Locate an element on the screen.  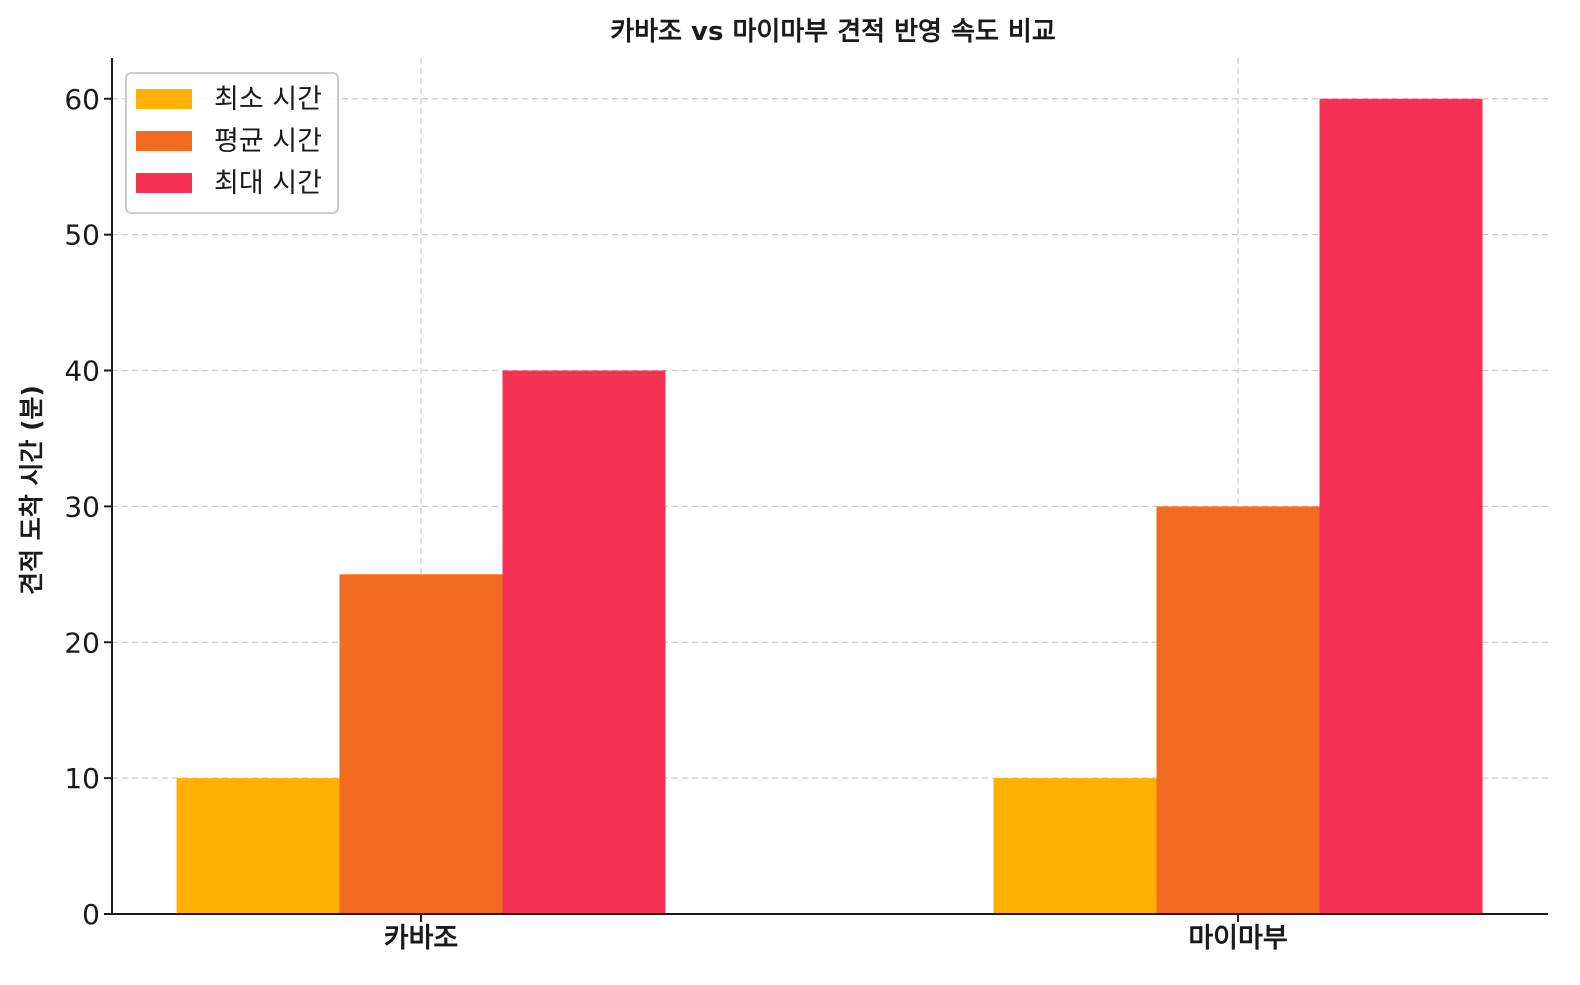
legend-label: 평균 시간 is located at coordinates (268, 141).